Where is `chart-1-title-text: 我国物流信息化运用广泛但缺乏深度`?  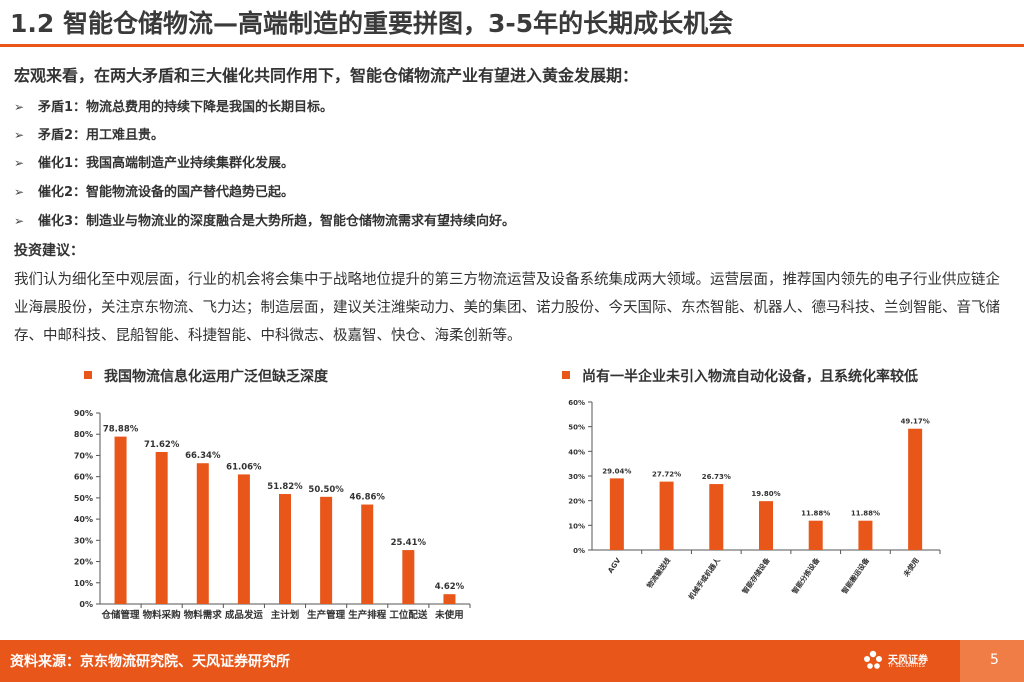 chart-1-title-text: 我国物流信息化运用广泛但缺乏深度 is located at coordinates (216, 377).